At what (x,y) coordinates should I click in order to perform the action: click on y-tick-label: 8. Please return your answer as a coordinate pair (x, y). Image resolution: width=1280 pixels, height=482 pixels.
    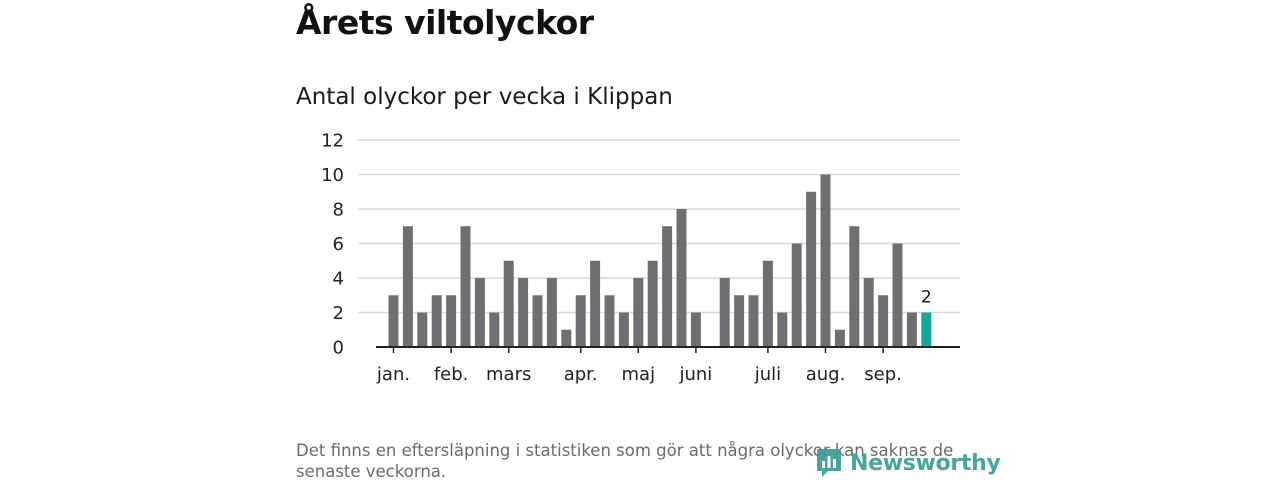
    Looking at the image, I should click on (338, 210).